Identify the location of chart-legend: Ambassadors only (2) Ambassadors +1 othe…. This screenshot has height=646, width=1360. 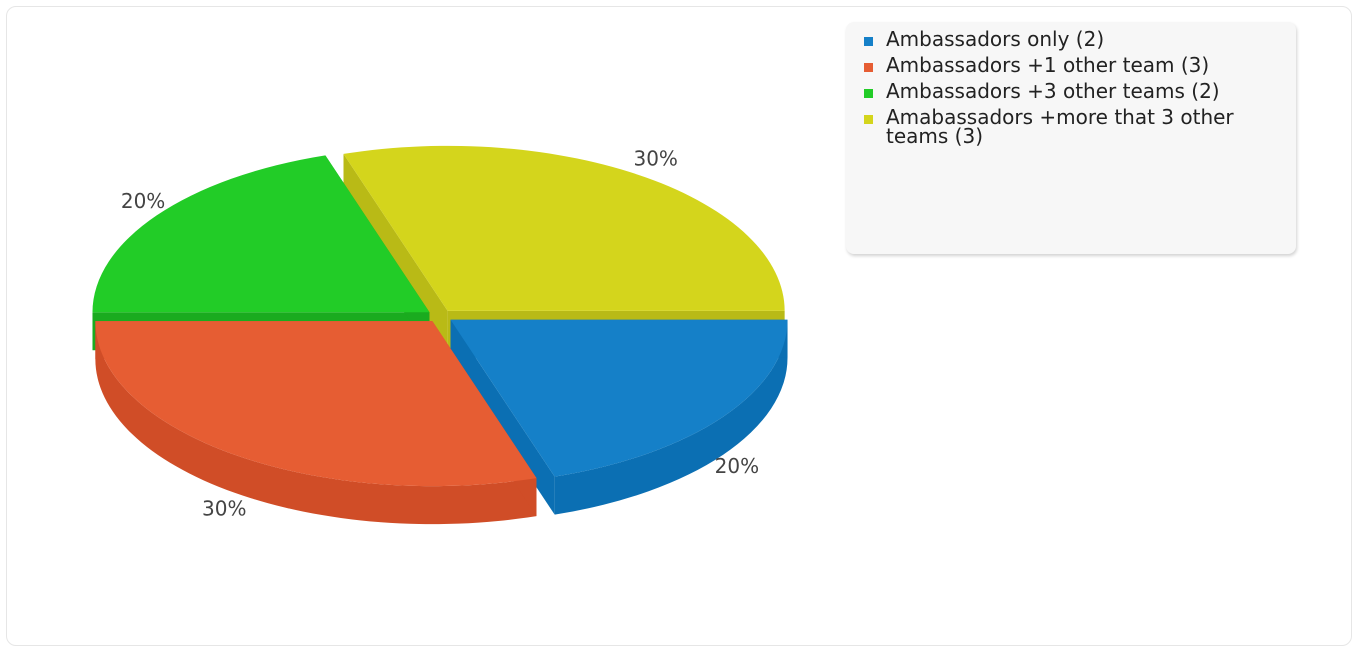
(1071, 138).